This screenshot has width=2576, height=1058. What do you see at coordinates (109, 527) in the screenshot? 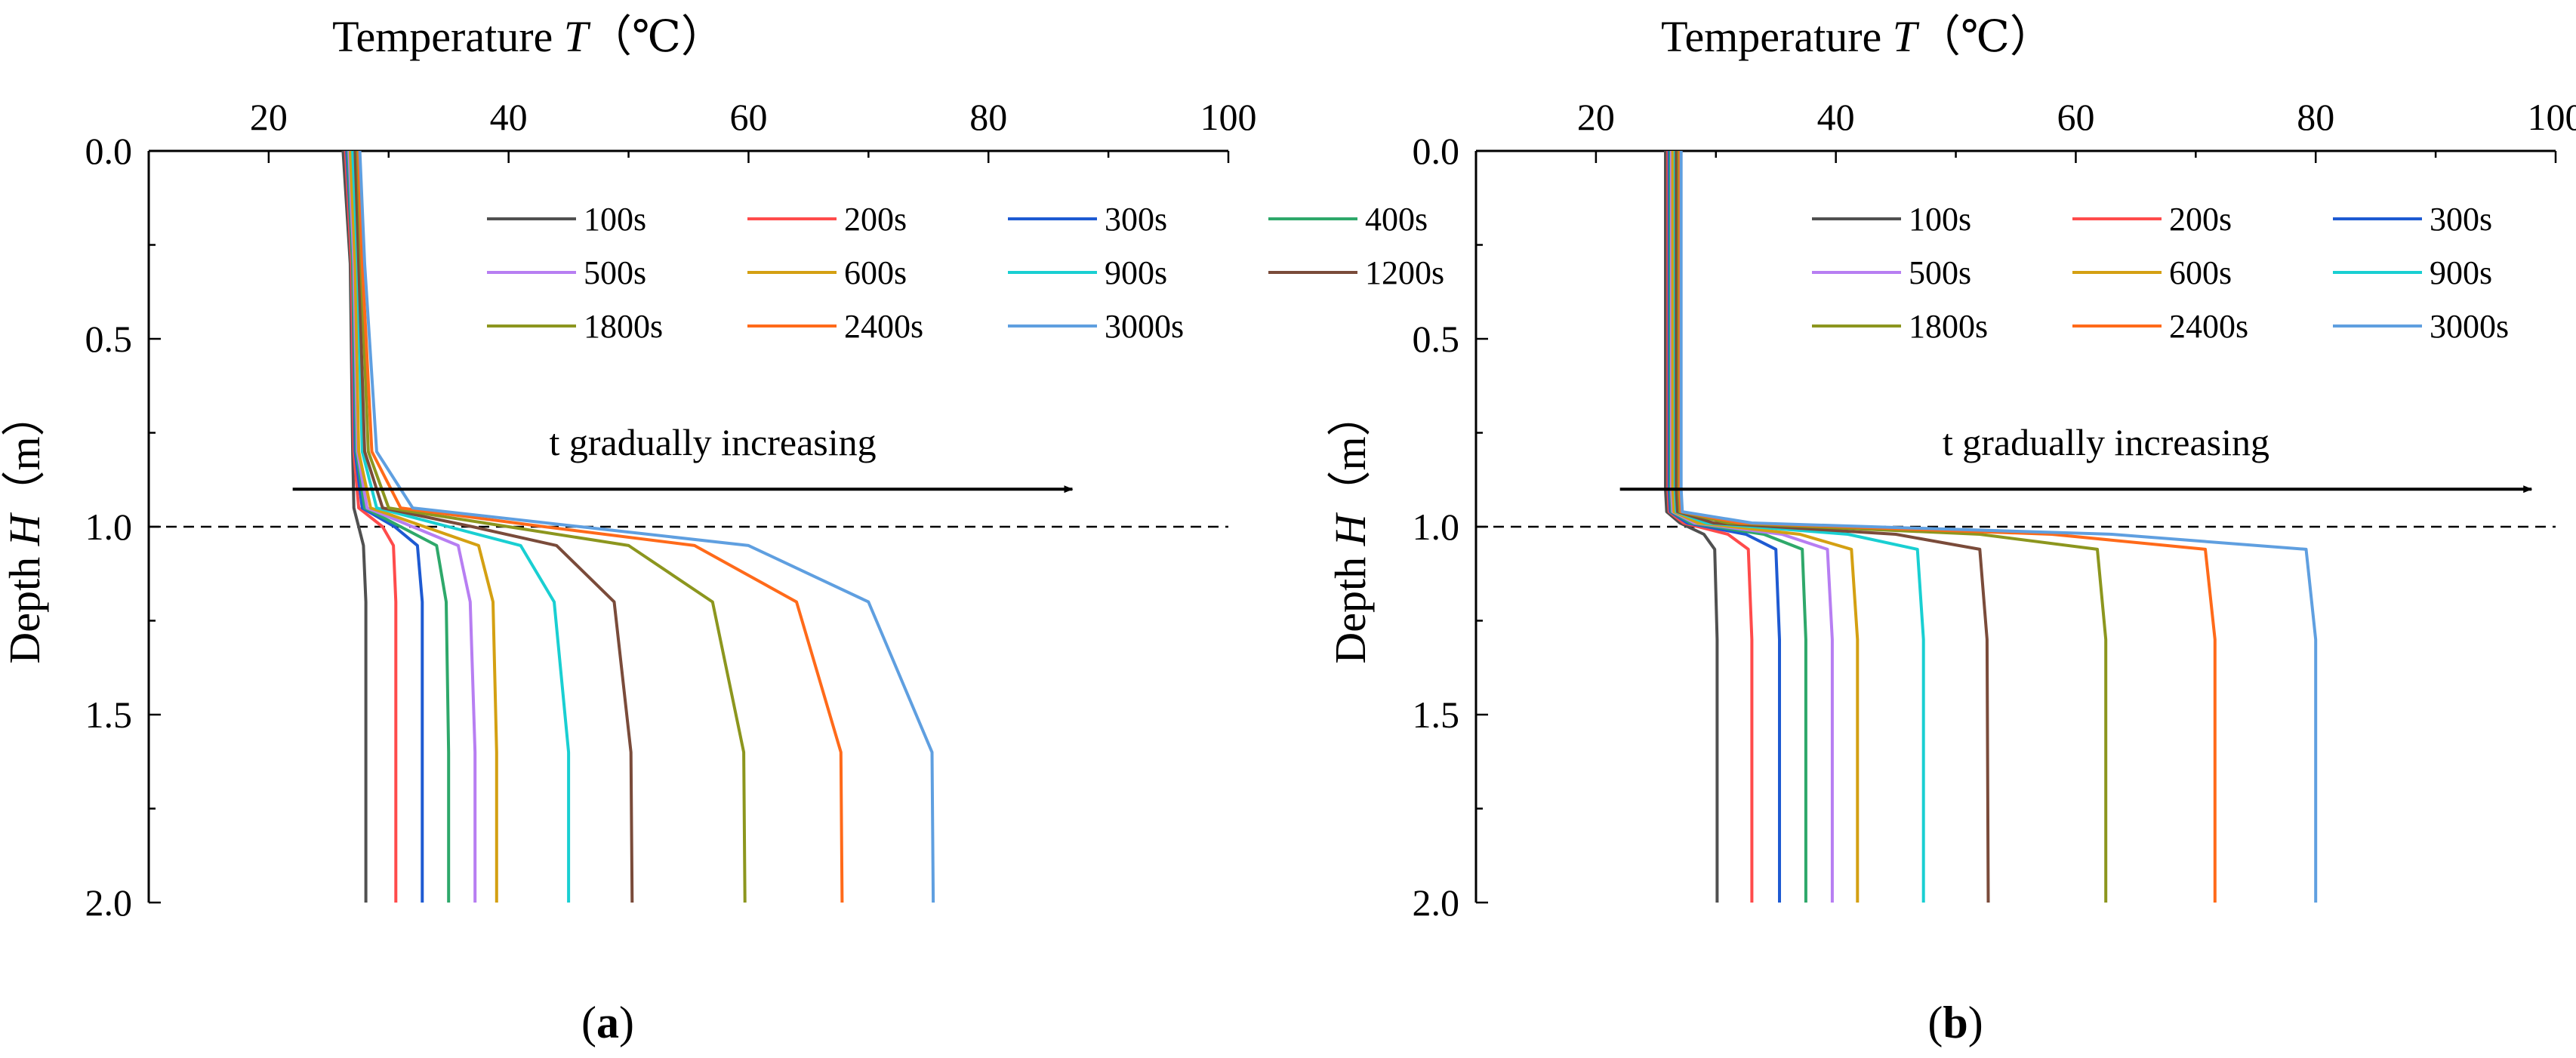
I see `y-tick-label-a: 1.0` at bounding box center [109, 527].